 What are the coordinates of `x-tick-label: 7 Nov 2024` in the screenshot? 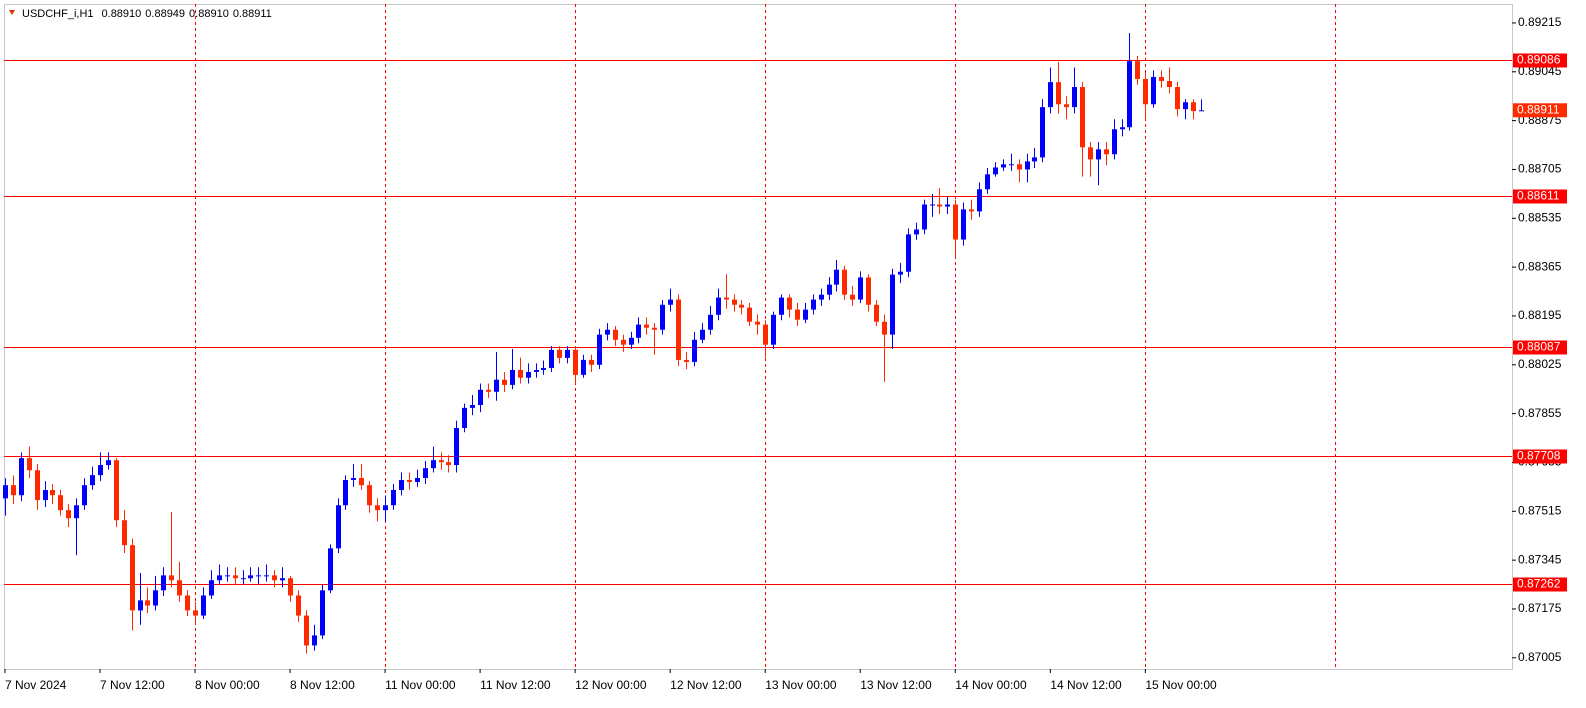 It's located at (36, 685).